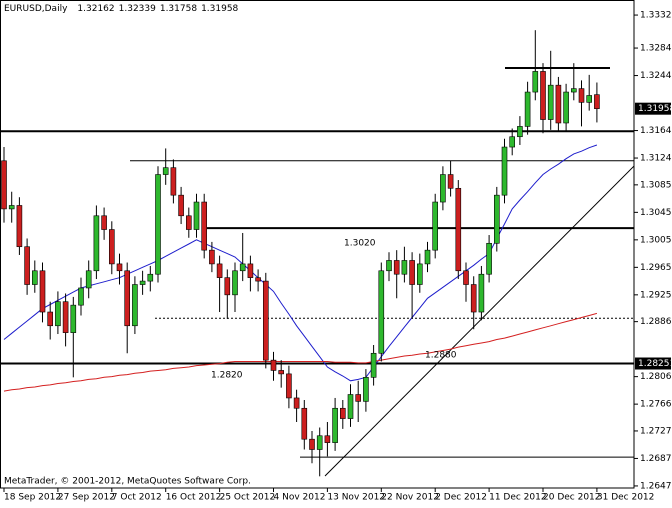 The height and width of the screenshot is (508, 672). Describe the element at coordinates (656, 49) in the screenshot. I see `y-tick-label: 1.32840` at that location.